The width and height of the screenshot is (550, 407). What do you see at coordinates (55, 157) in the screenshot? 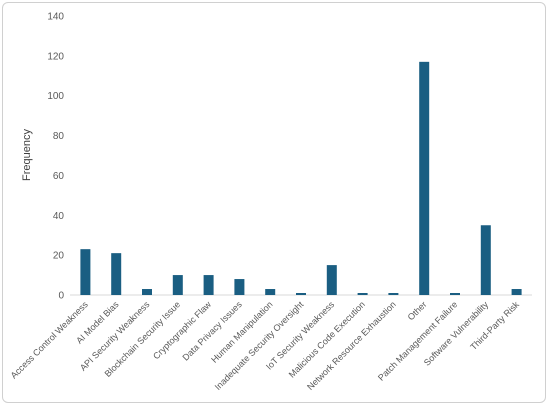
I see `y-axis-ticks: 0 20 40 60 80 100 120 140` at bounding box center [55, 157].